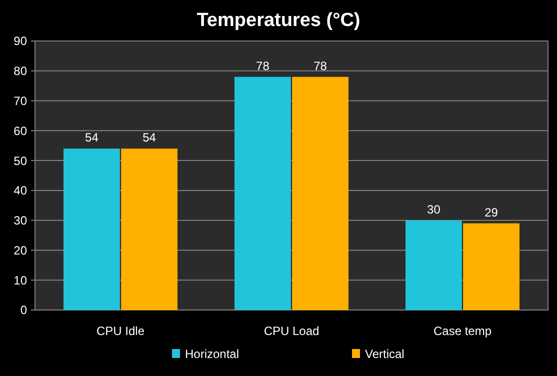 This screenshot has height=376, width=557. I want to click on x-tick-label: Case temp, so click(462, 331).